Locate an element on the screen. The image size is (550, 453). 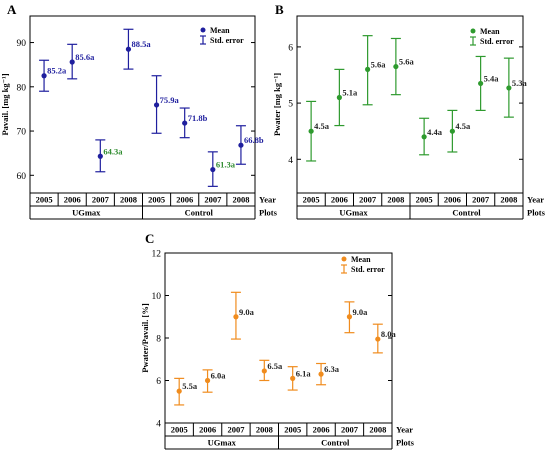
data-label: 6.3a is located at coordinates (332, 369).